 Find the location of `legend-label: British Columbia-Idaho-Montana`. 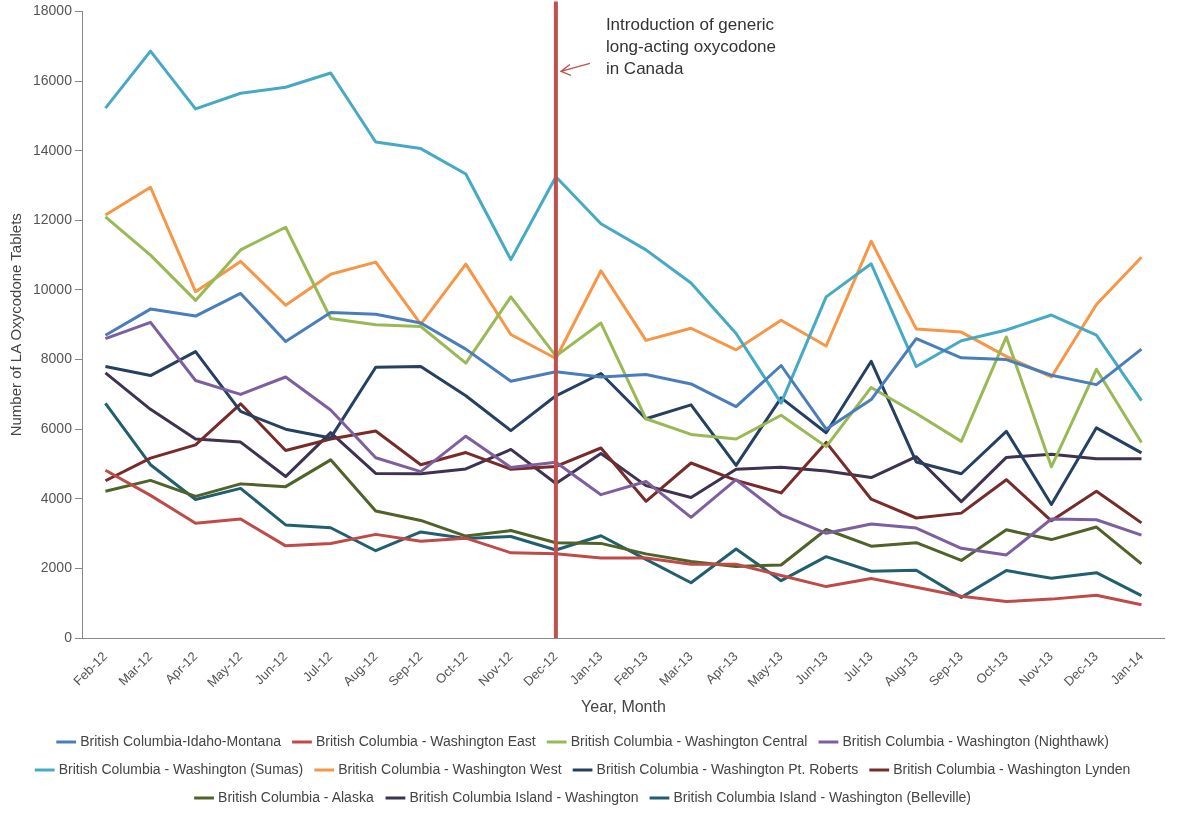

legend-label: British Columbia-Idaho-Montana is located at coordinates (181, 740).